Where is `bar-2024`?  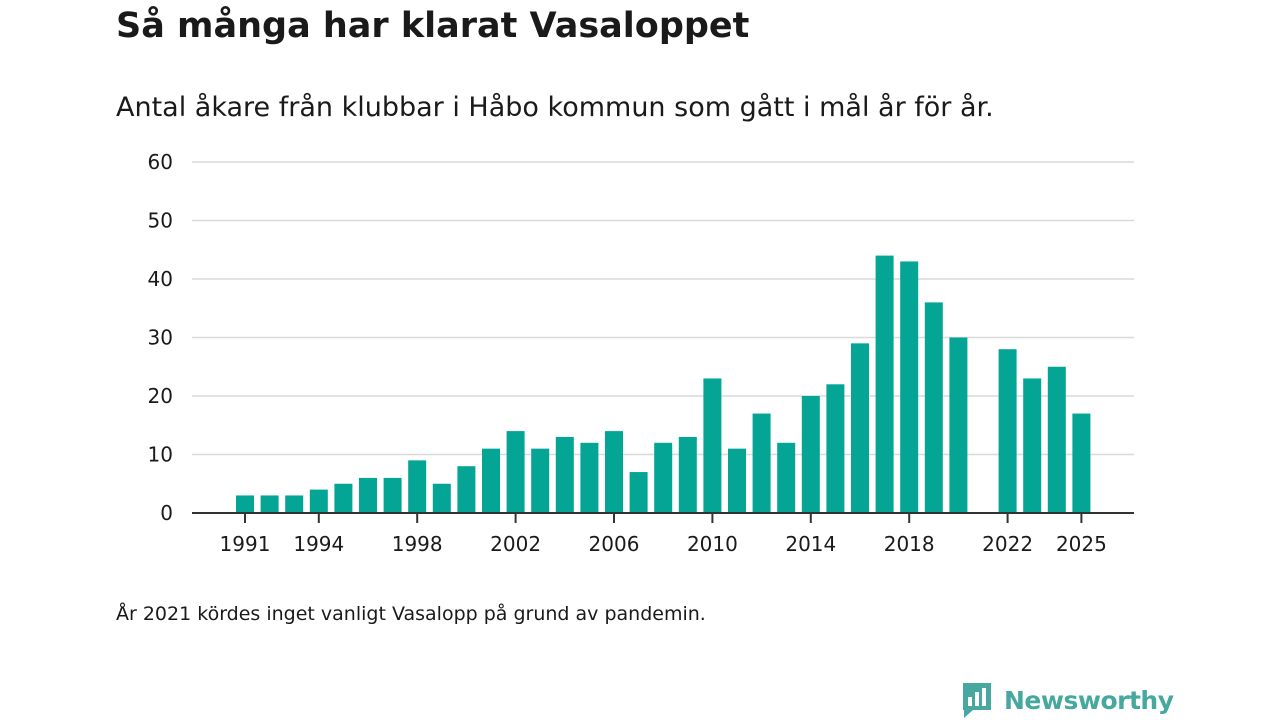
bar-2024 is located at coordinates (1056, 439).